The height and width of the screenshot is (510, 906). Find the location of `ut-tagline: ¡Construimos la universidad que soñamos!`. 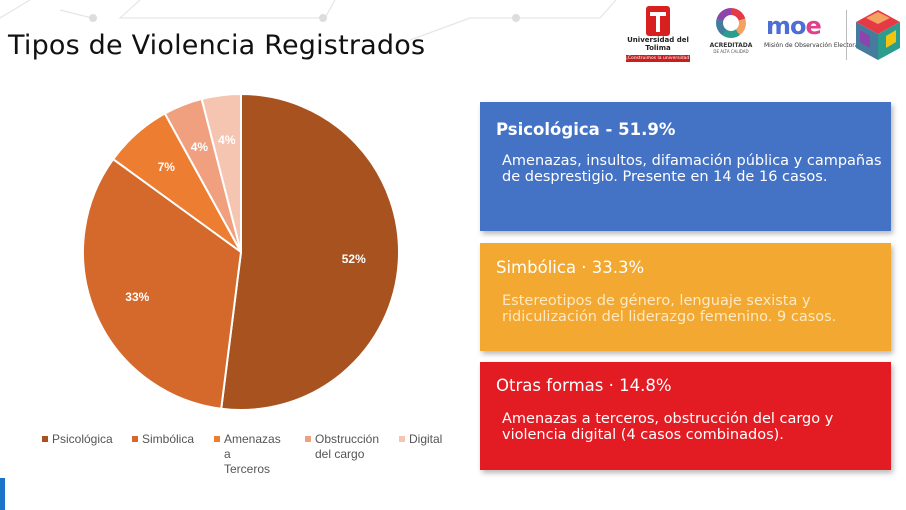

ut-tagline: ¡Construimos la universidad que soñamos! is located at coordinates (658, 58).